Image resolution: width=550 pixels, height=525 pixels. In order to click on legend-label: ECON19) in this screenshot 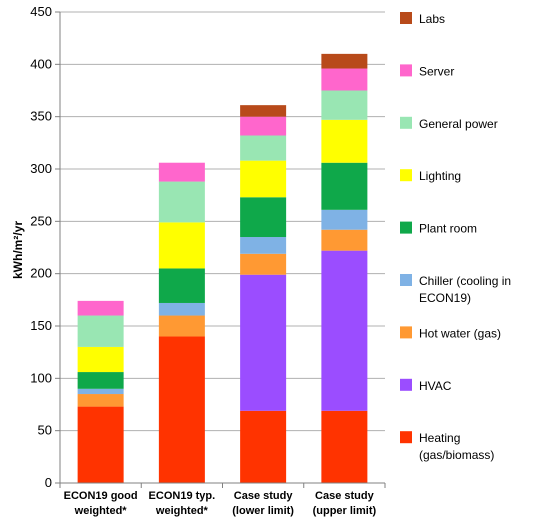, I will do `click(445, 298)`.